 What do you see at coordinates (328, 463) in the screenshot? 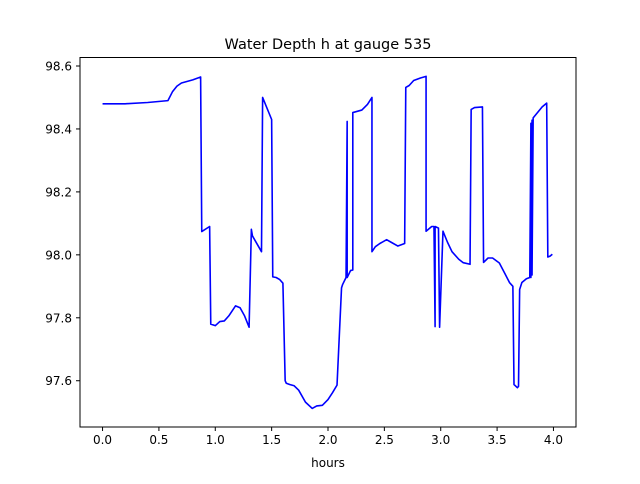
I see `x-axis-label: hours` at bounding box center [328, 463].